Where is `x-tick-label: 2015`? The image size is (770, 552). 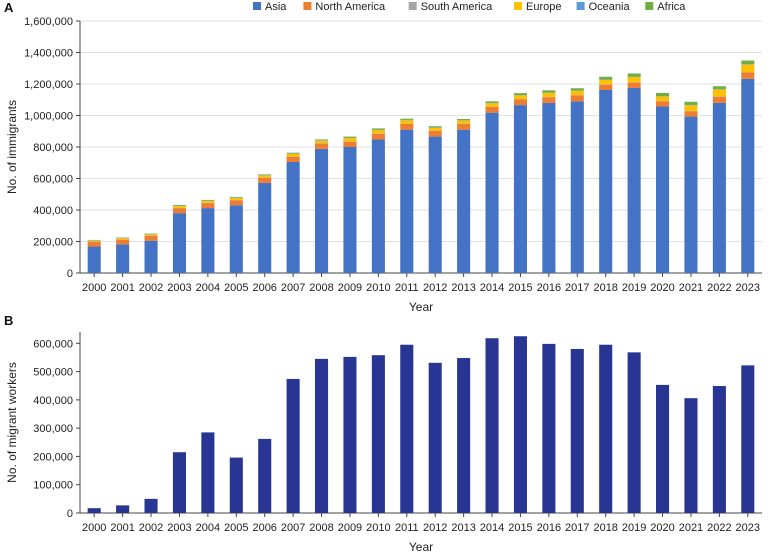 x-tick-label: 2015 is located at coordinates (520, 528).